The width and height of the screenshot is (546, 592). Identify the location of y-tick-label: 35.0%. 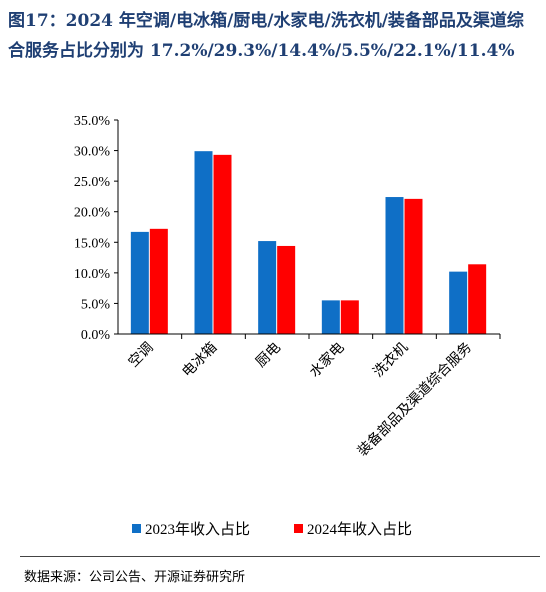
(92, 121).